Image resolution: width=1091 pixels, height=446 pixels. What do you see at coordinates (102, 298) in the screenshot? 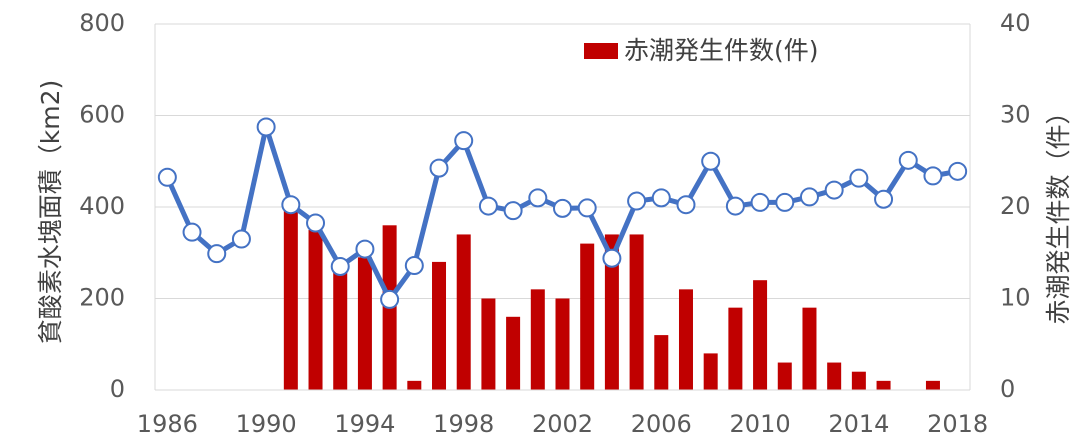
I see `left-y-tick-label: 200` at bounding box center [102, 298].